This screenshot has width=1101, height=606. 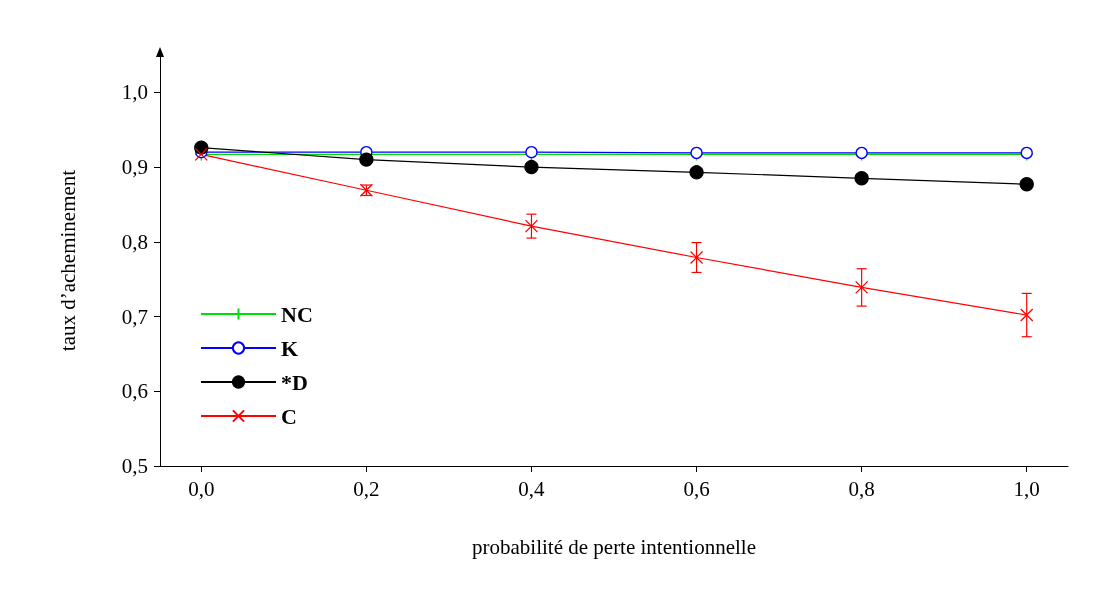 I want to click on x-tick-label: 1,0, so click(x=1026, y=488).